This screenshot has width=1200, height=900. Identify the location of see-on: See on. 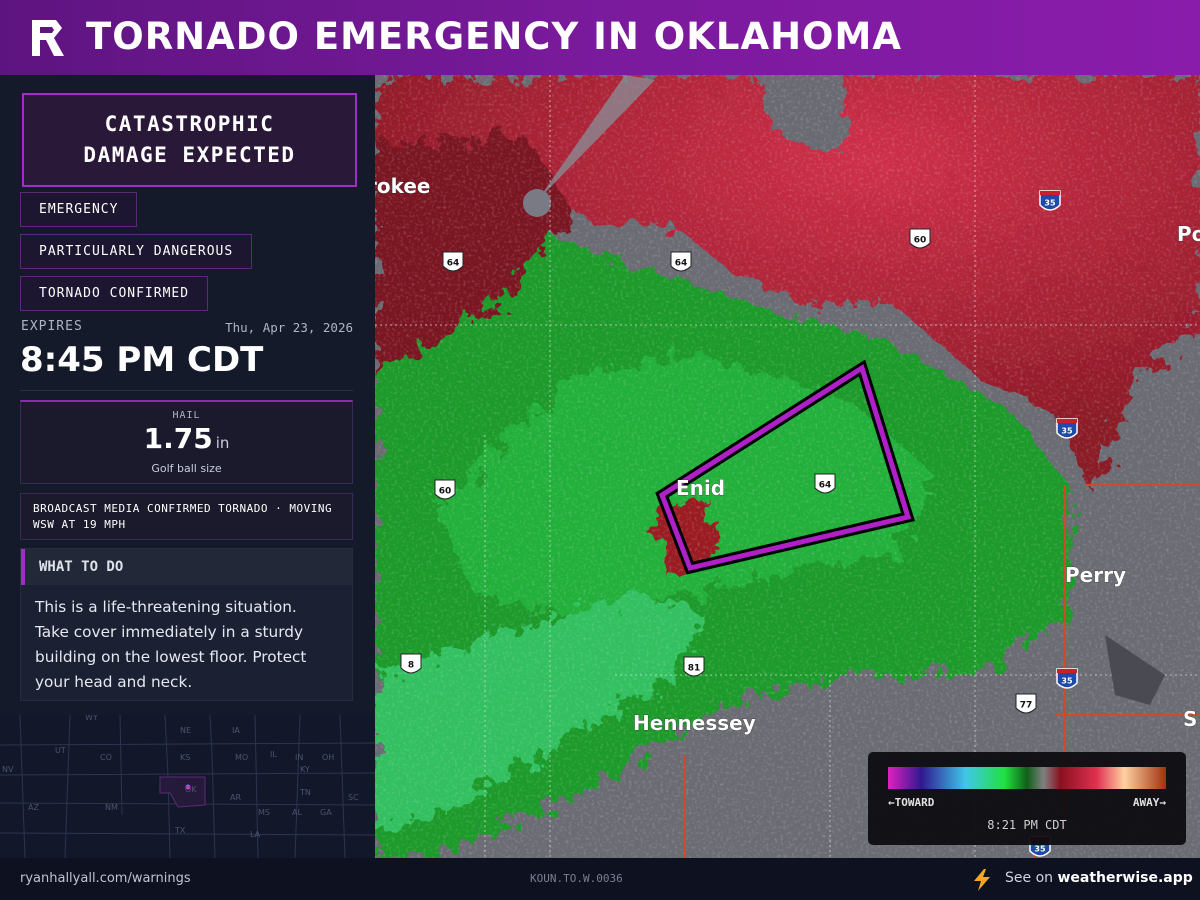
(1029, 878).